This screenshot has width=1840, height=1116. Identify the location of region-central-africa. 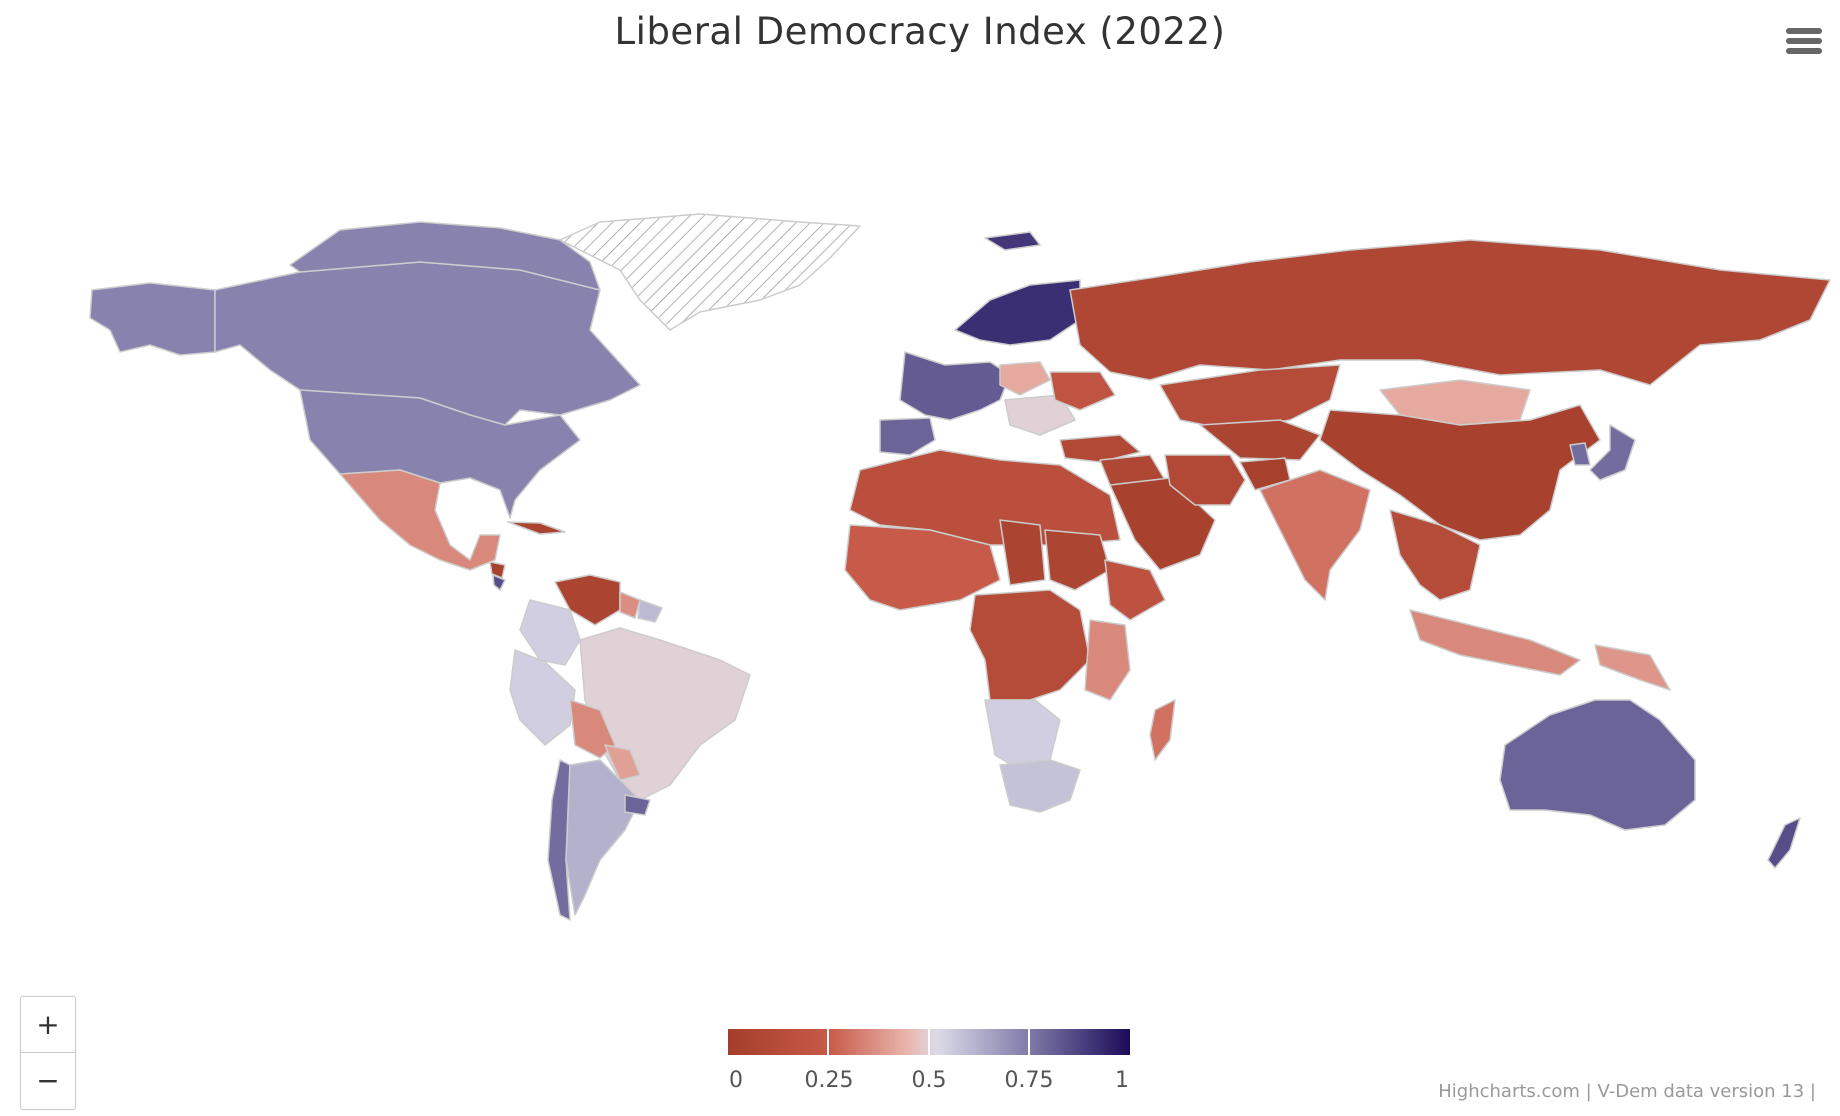
(1030, 645).